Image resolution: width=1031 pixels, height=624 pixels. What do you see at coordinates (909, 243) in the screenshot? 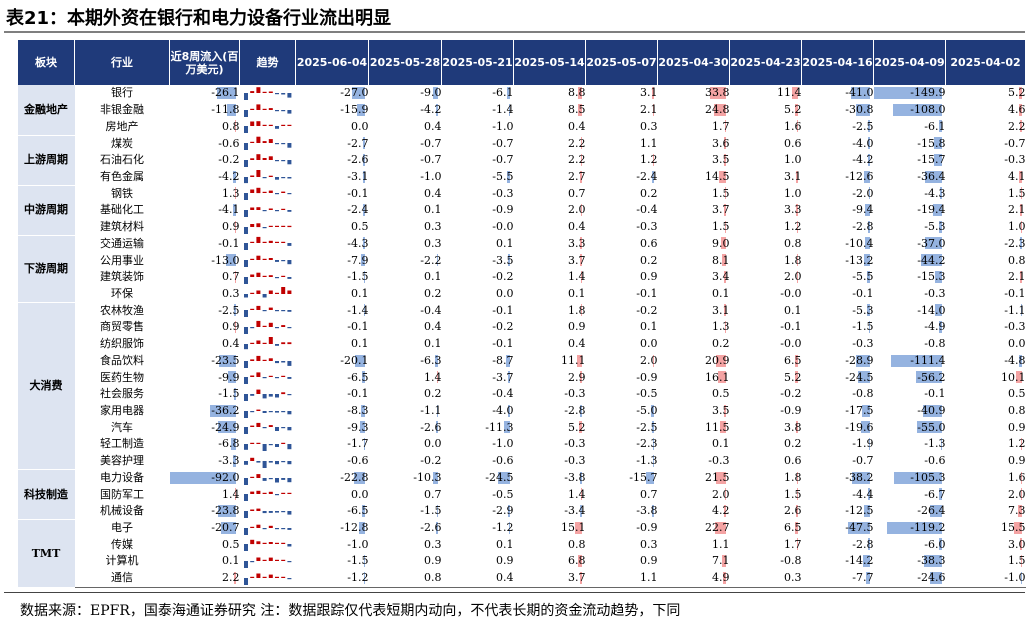
I see `value-cell: -37.0` at bounding box center [909, 243].